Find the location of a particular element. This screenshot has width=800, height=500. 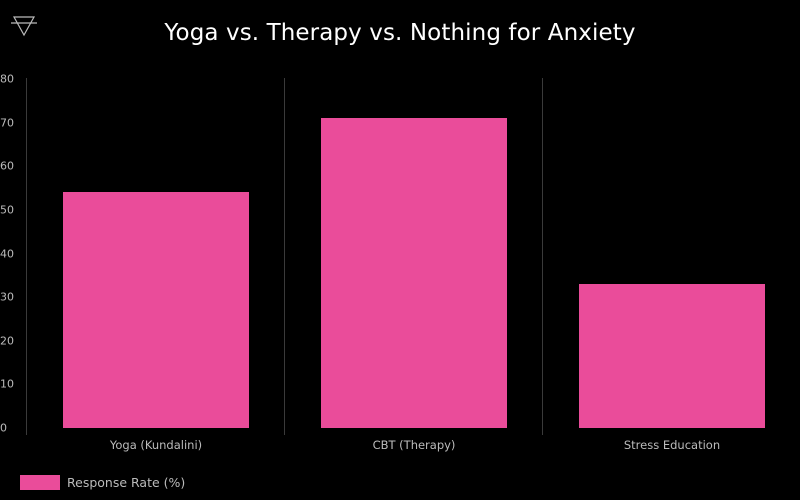

legend: Response Rate (%) is located at coordinates (102, 482).